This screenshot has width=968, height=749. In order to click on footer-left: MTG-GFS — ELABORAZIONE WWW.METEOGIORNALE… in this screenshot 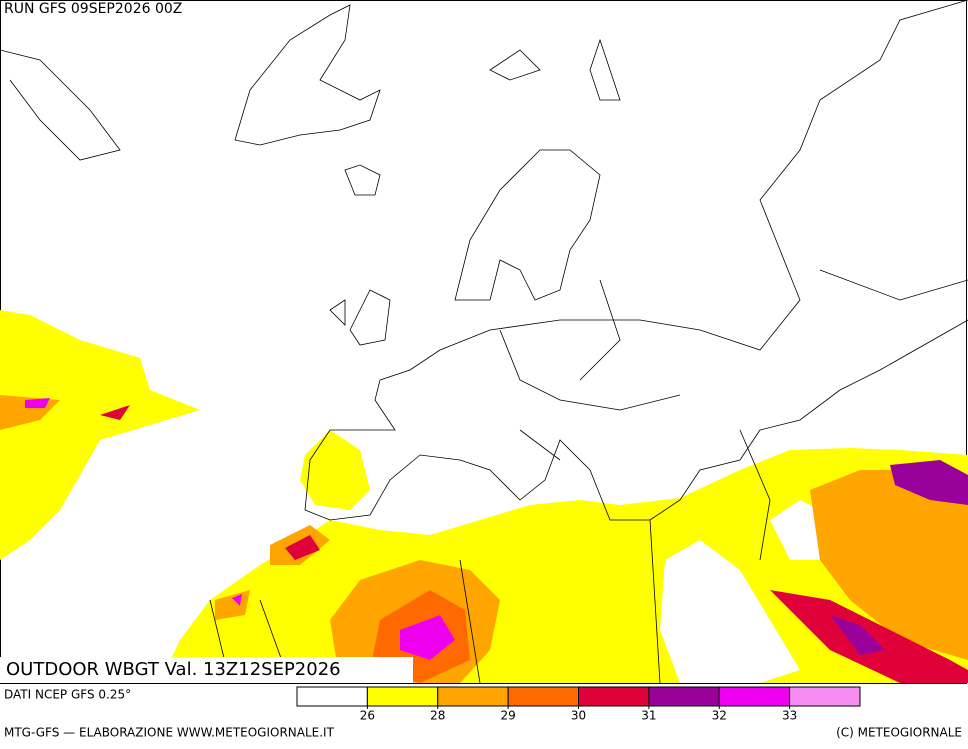, I will do `click(169, 733)`.